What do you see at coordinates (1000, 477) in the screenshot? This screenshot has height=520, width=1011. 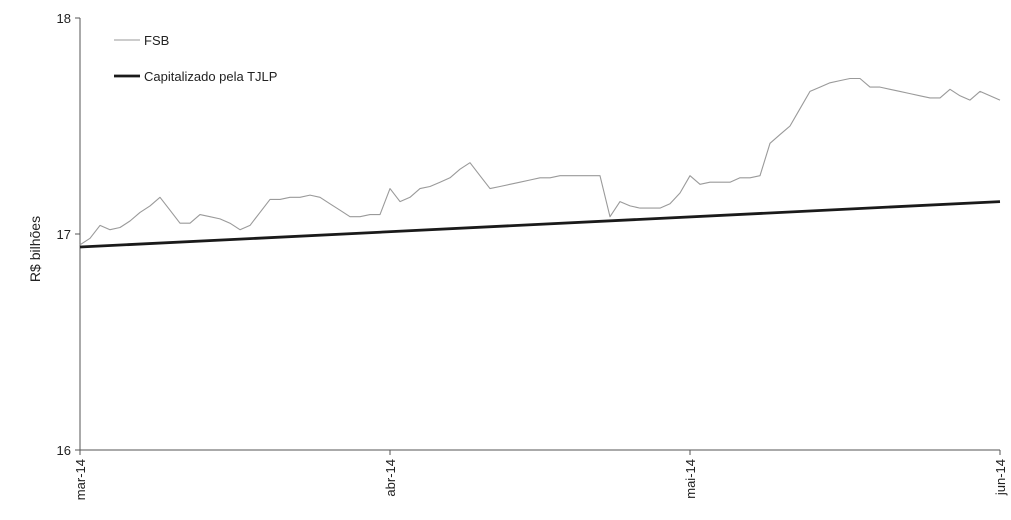 I see `x-tick-label: jun-14` at bounding box center [1000, 477].